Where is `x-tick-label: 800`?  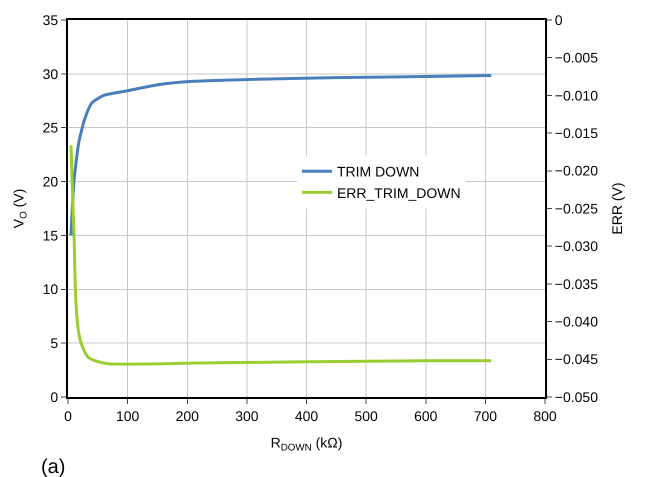 x-tick-label: 800 is located at coordinates (545, 416).